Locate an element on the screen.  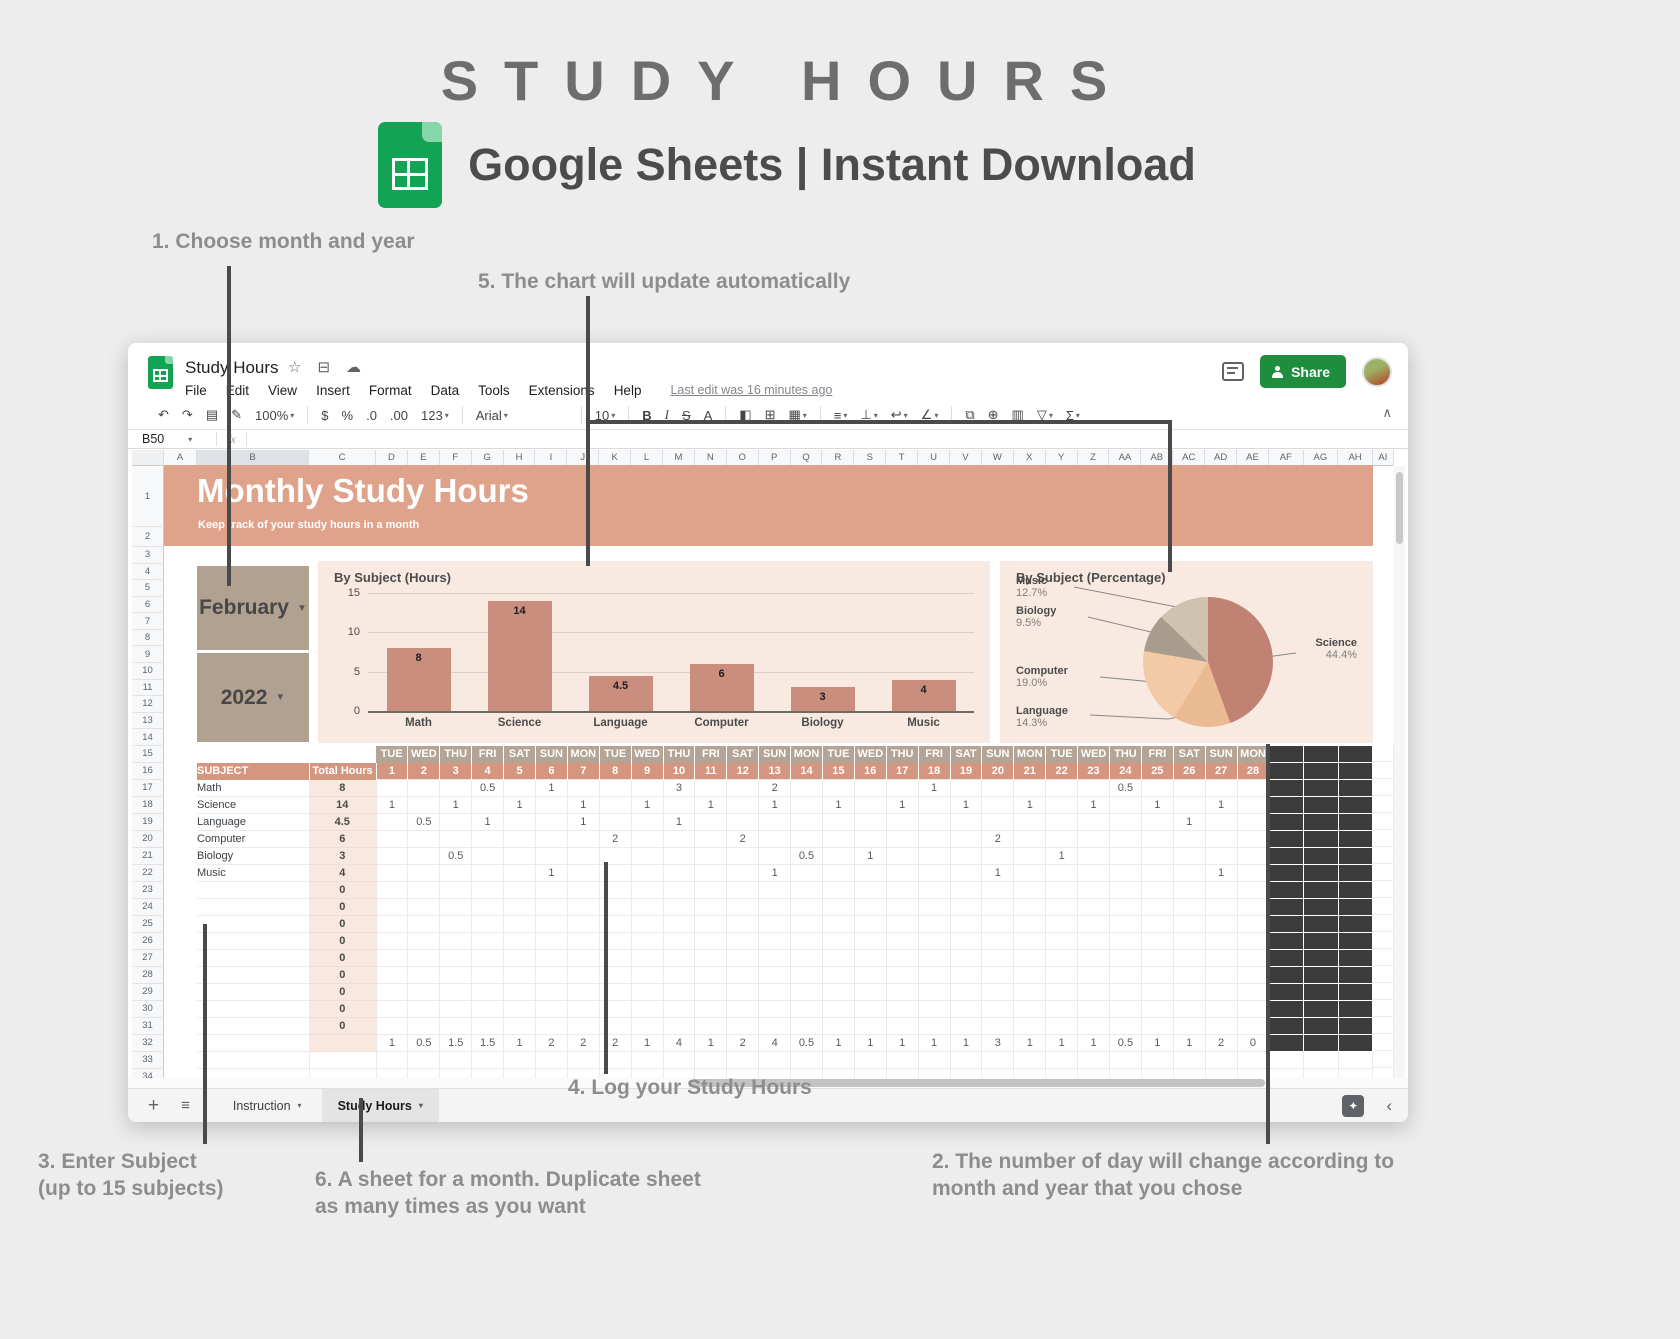
daily-total-28: 0 is located at coordinates (1253, 1043).